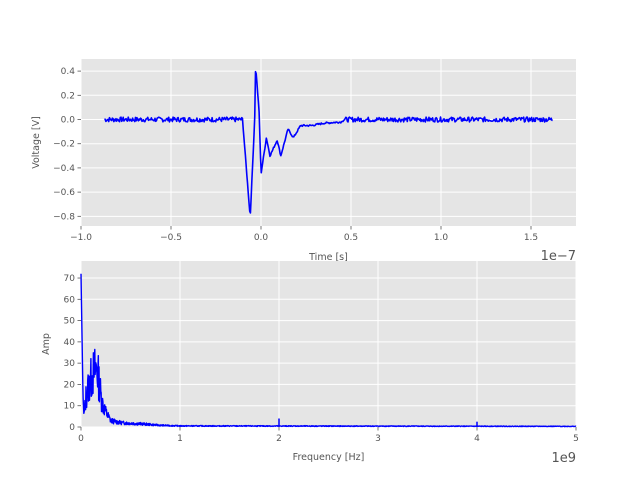 The image size is (640, 480). I want to click on y-tick-label: 30, so click(70, 364).